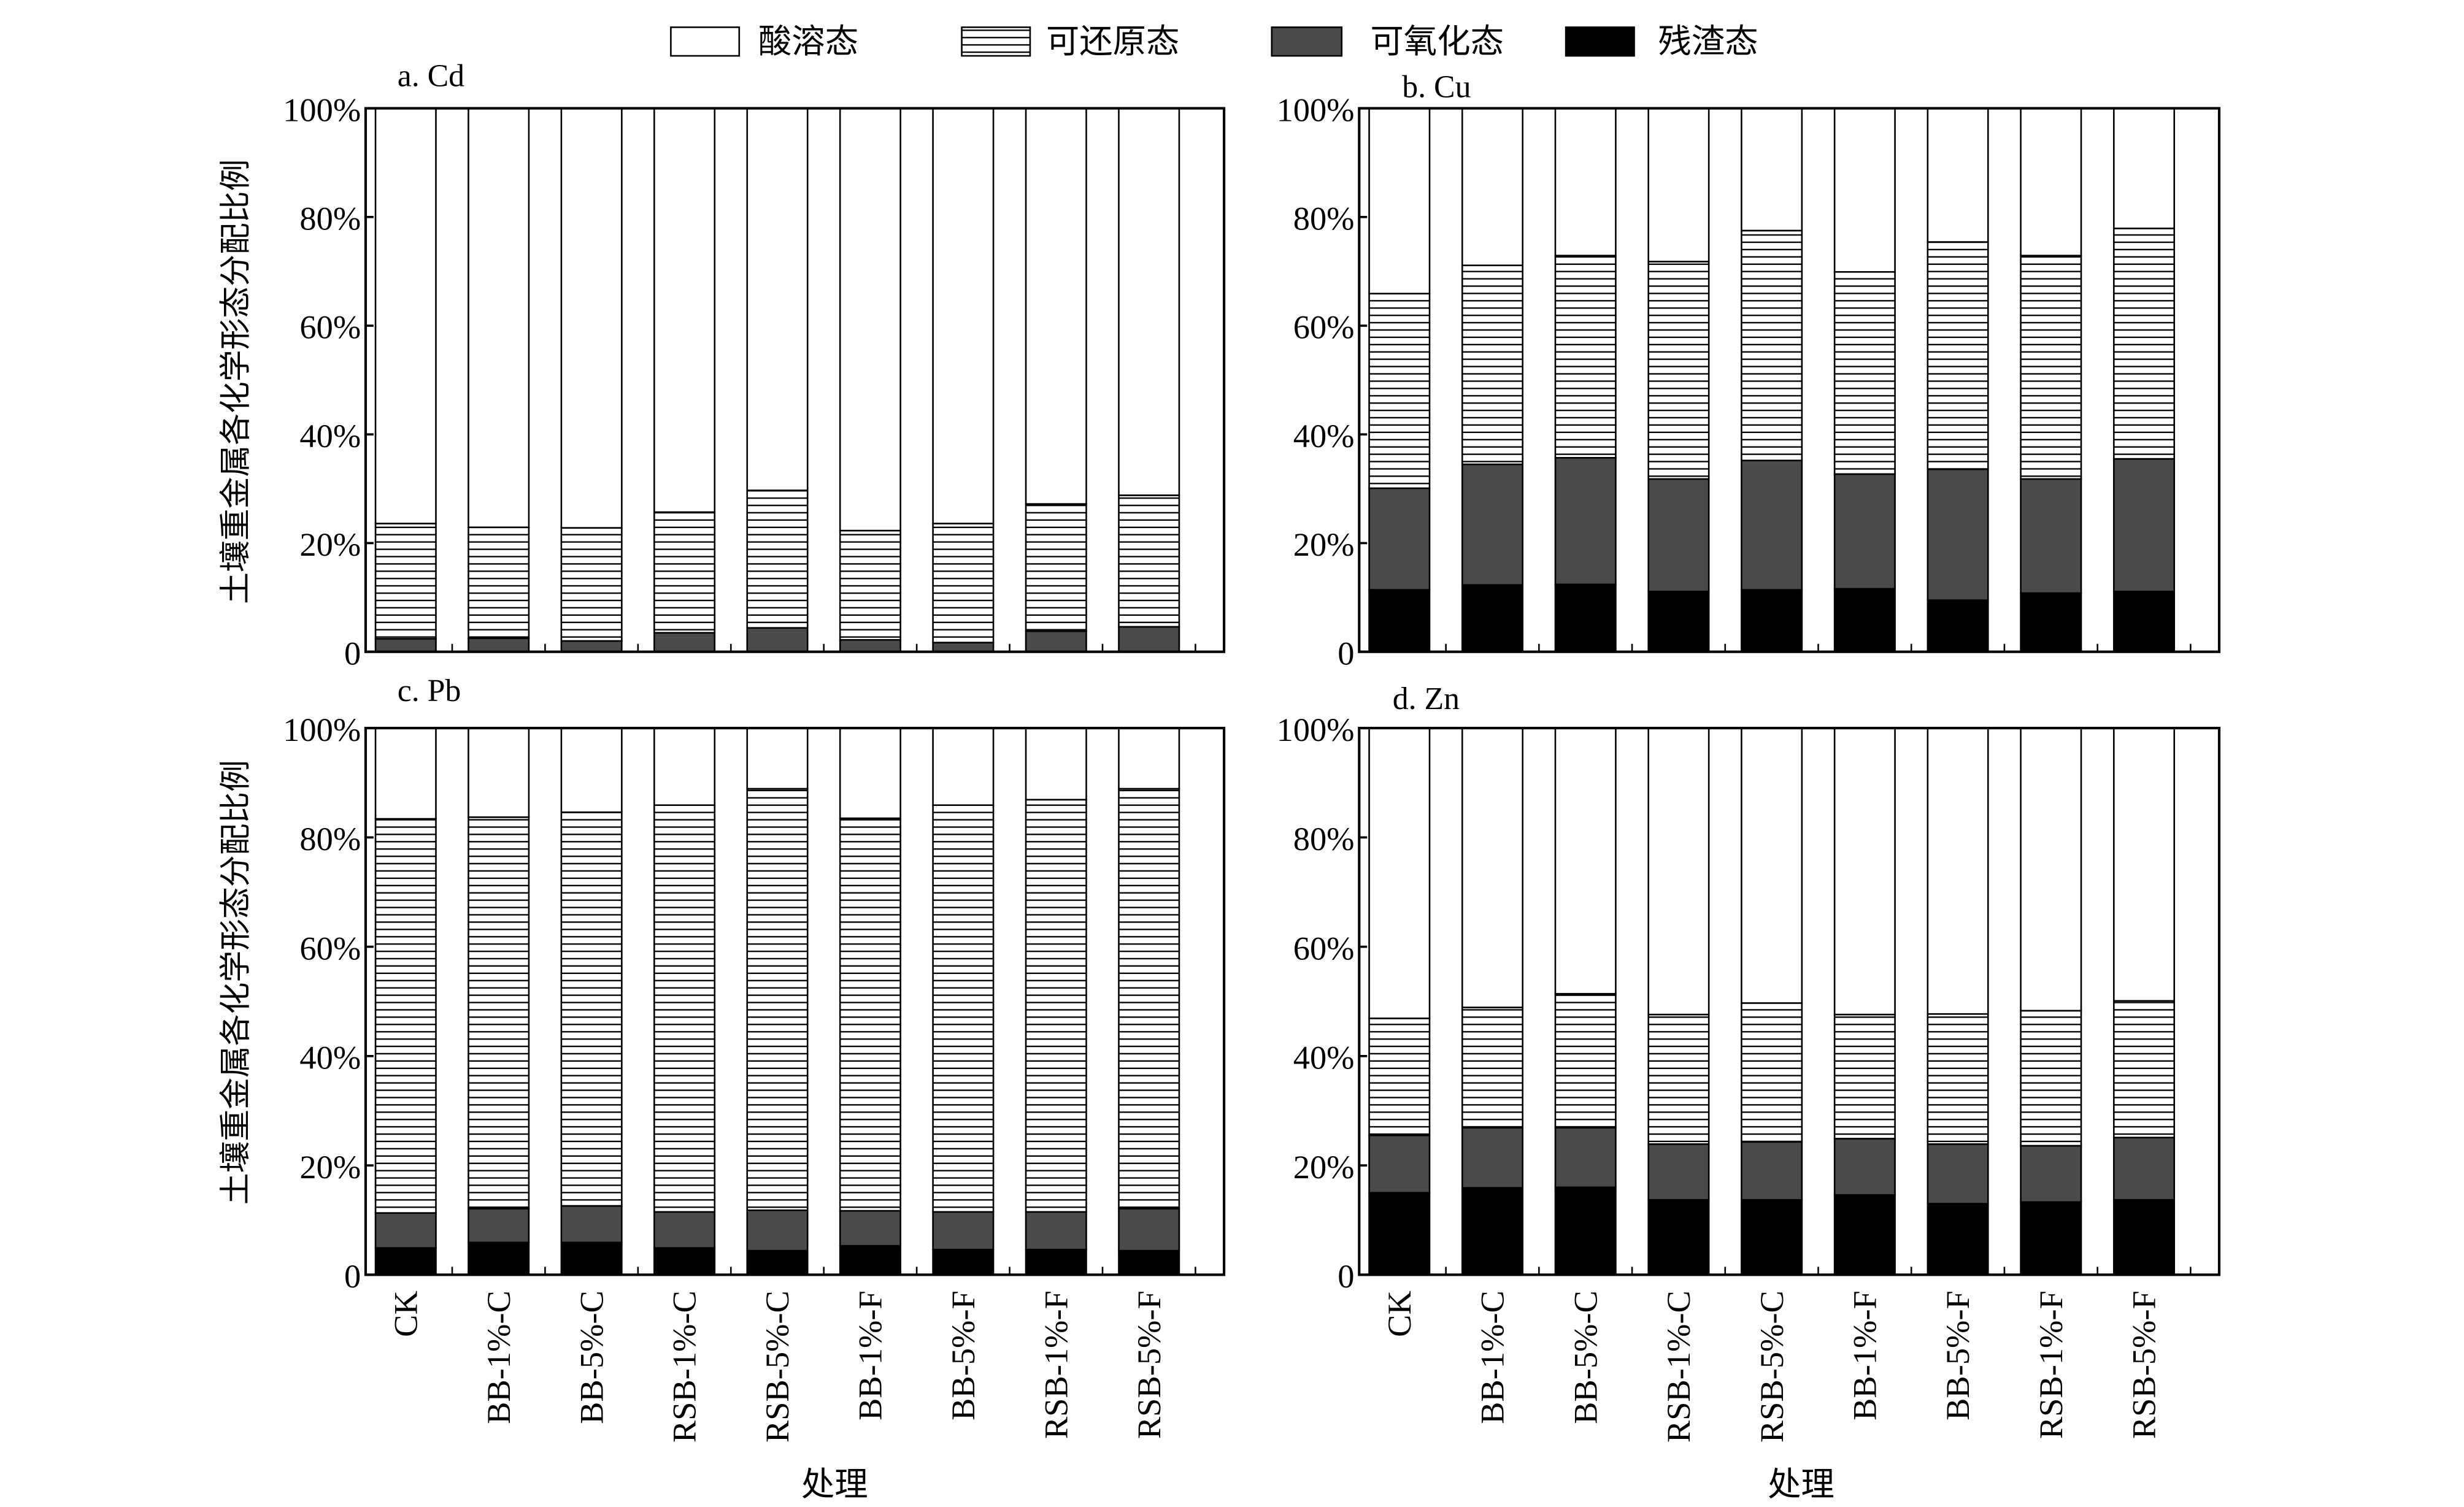 The image size is (2464, 1507). Describe the element at coordinates (330, 1058) in the screenshot. I see `y-tick-label: 40%` at that location.